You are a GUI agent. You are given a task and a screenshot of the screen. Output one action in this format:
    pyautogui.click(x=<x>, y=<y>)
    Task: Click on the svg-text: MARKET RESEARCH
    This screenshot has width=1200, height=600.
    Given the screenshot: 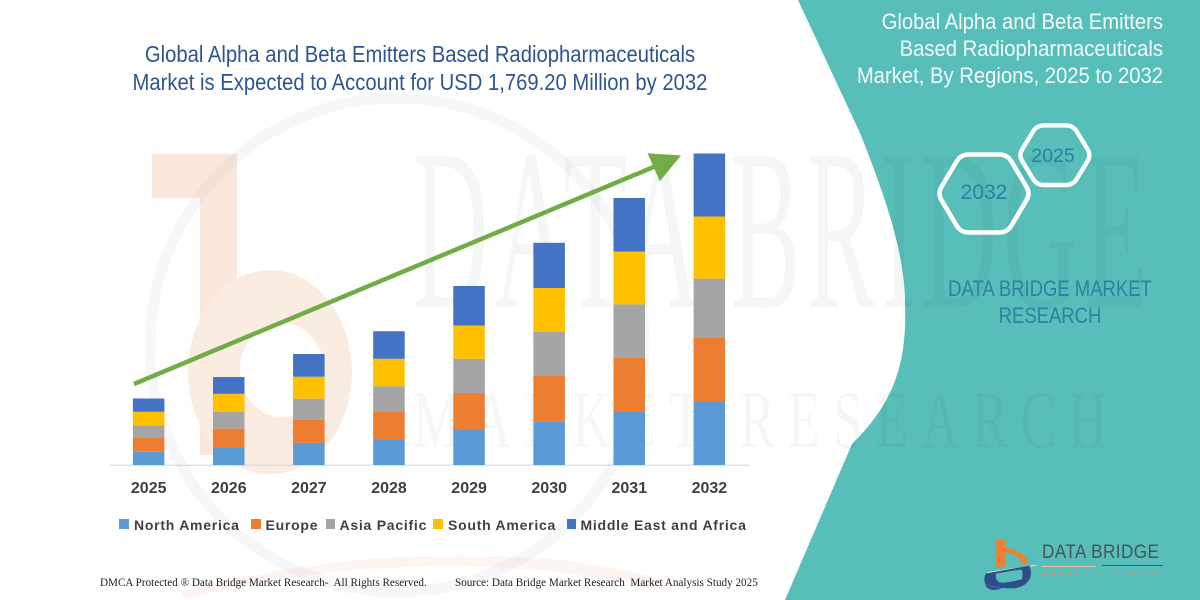 What is the action you would take?
    pyautogui.click(x=766, y=419)
    